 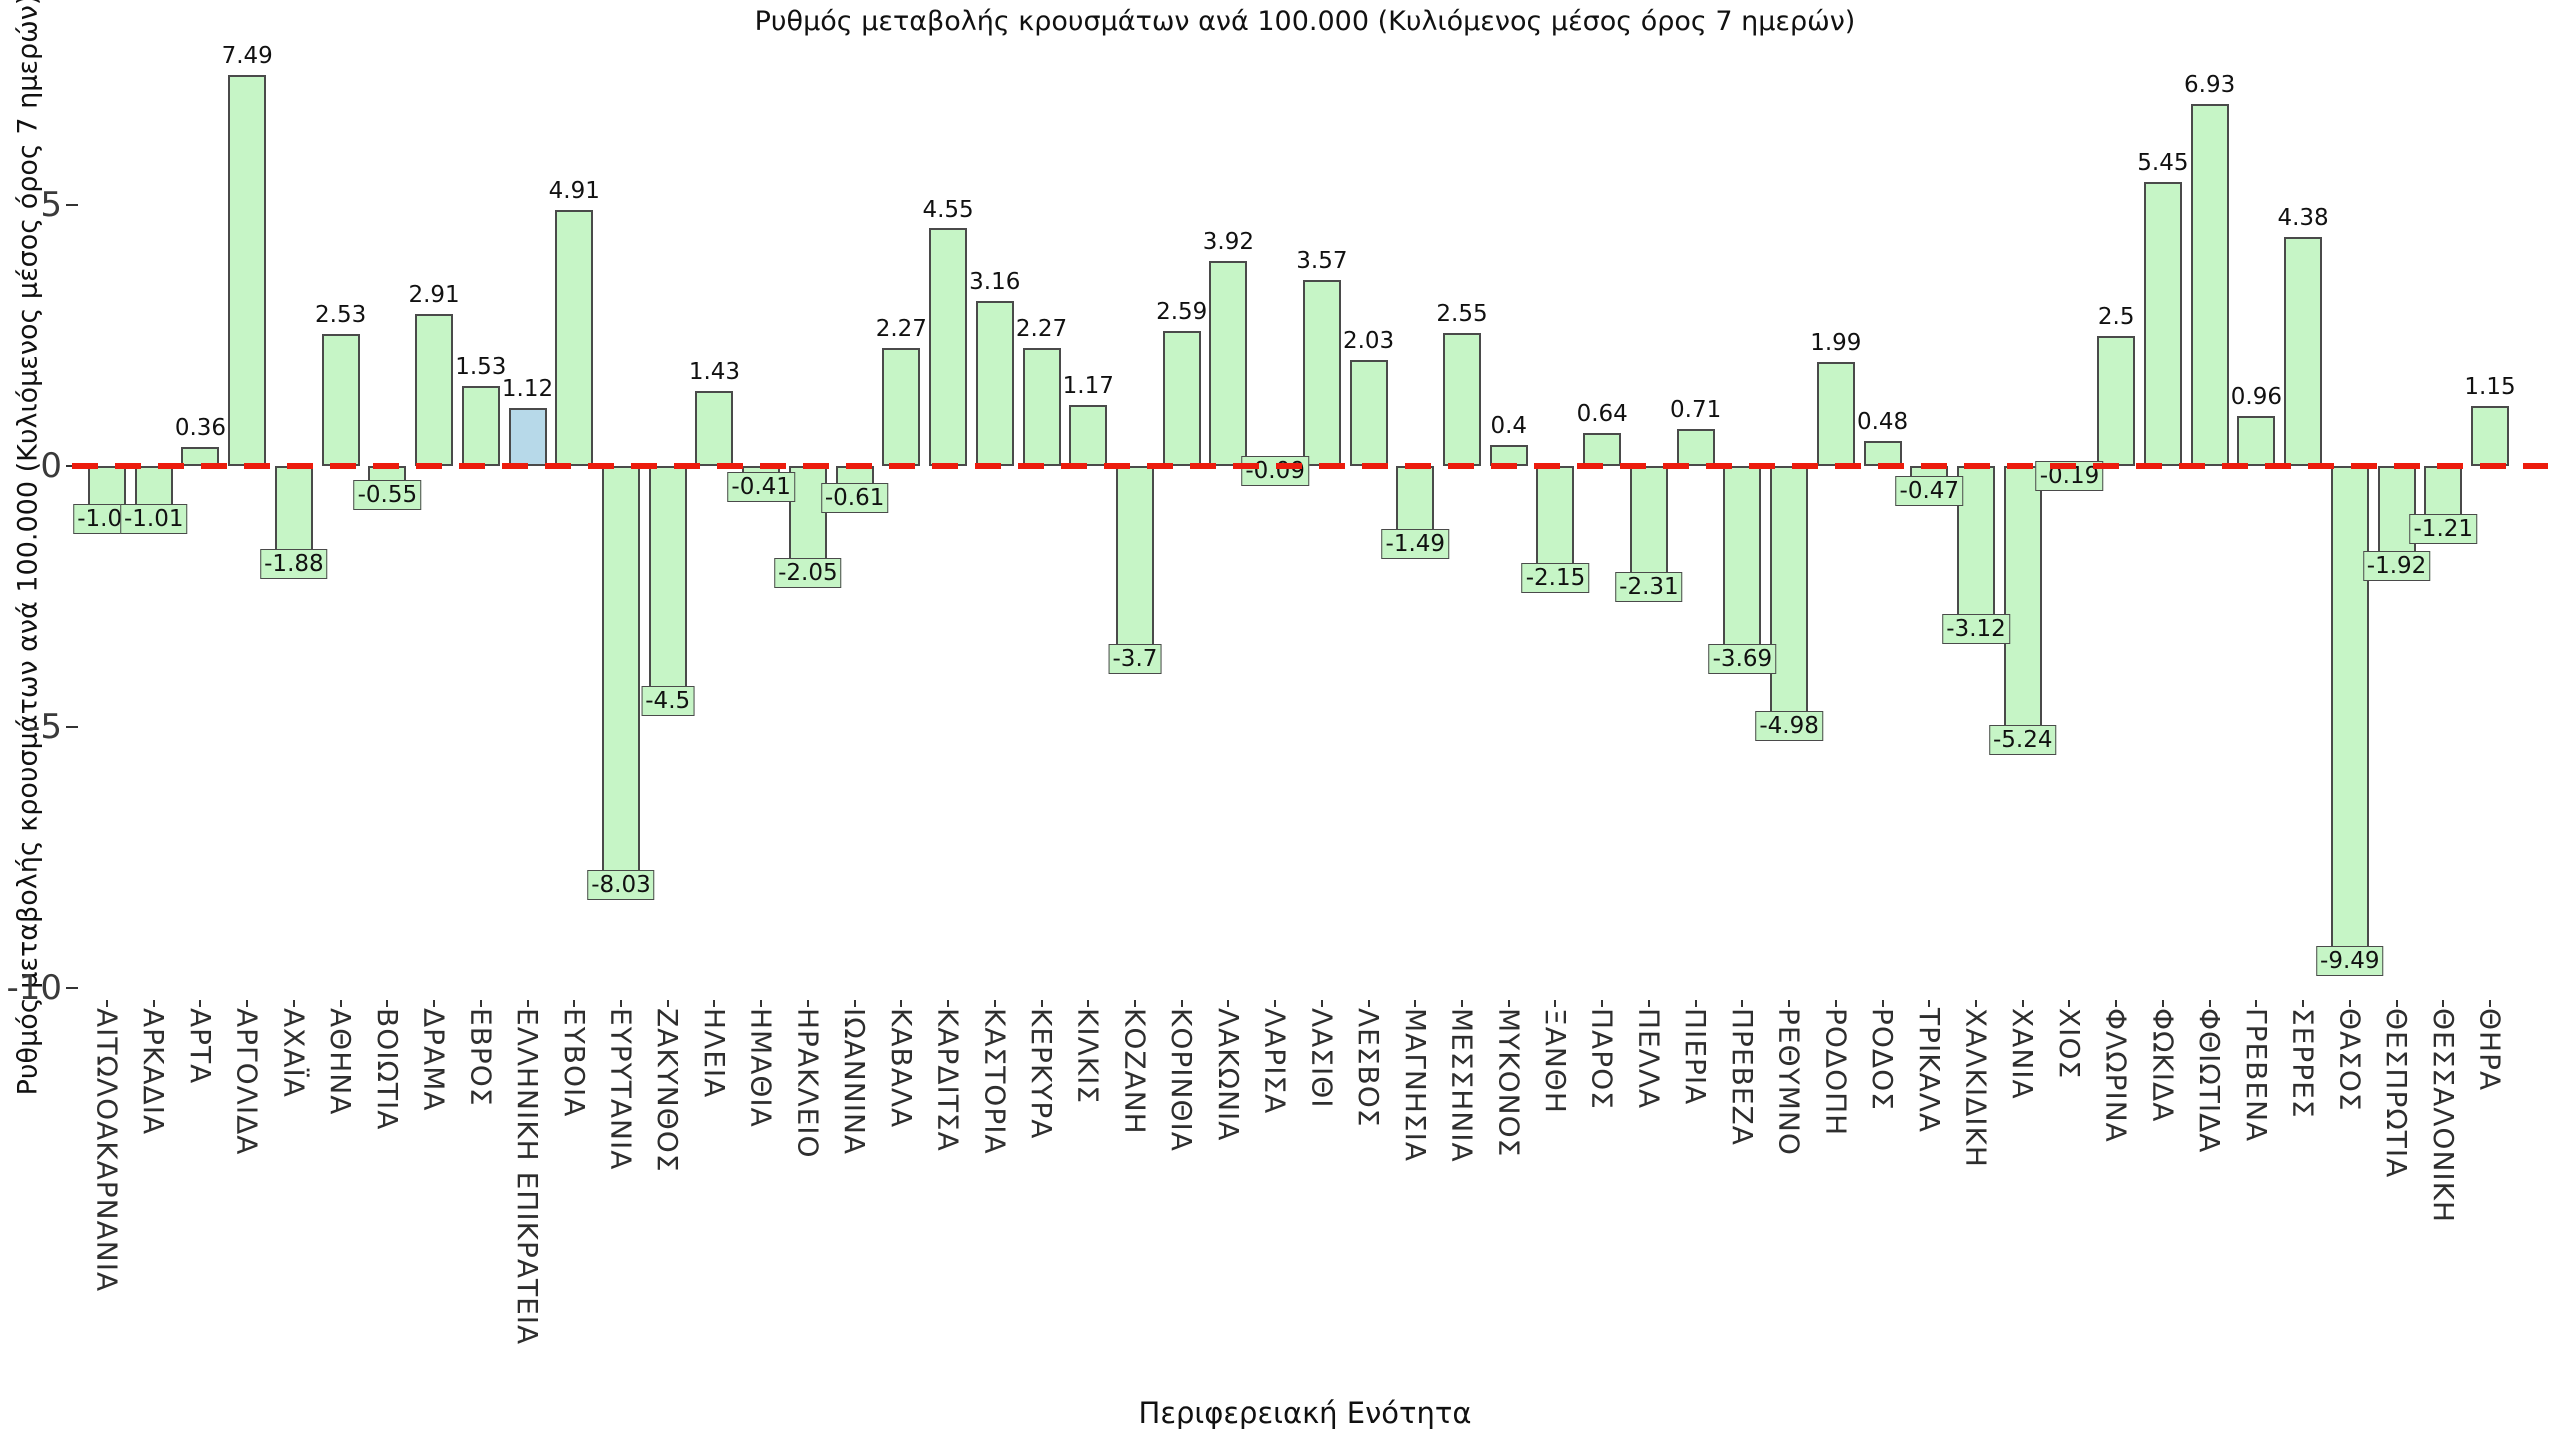 I want to click on bar-value-label: 6.93, so click(x=2210, y=85).